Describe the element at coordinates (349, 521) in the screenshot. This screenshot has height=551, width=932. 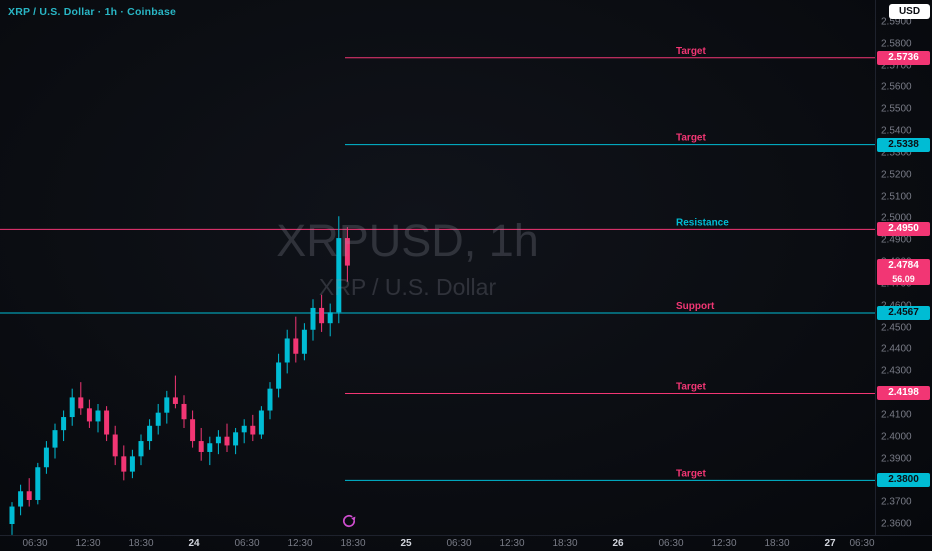
I see `refresh-icon` at that location.